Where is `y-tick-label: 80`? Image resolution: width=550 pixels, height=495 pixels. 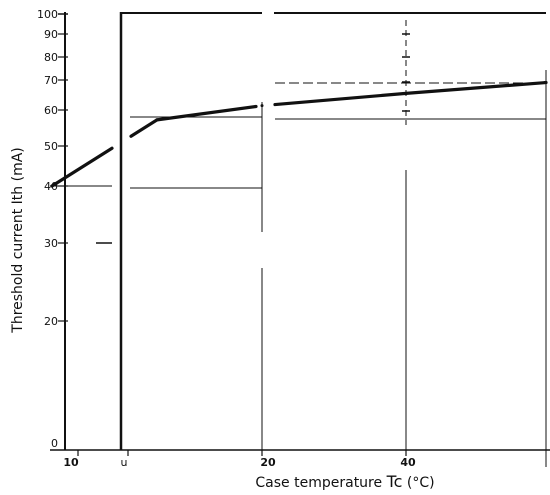 y-tick-label: 80 is located at coordinates (51, 57).